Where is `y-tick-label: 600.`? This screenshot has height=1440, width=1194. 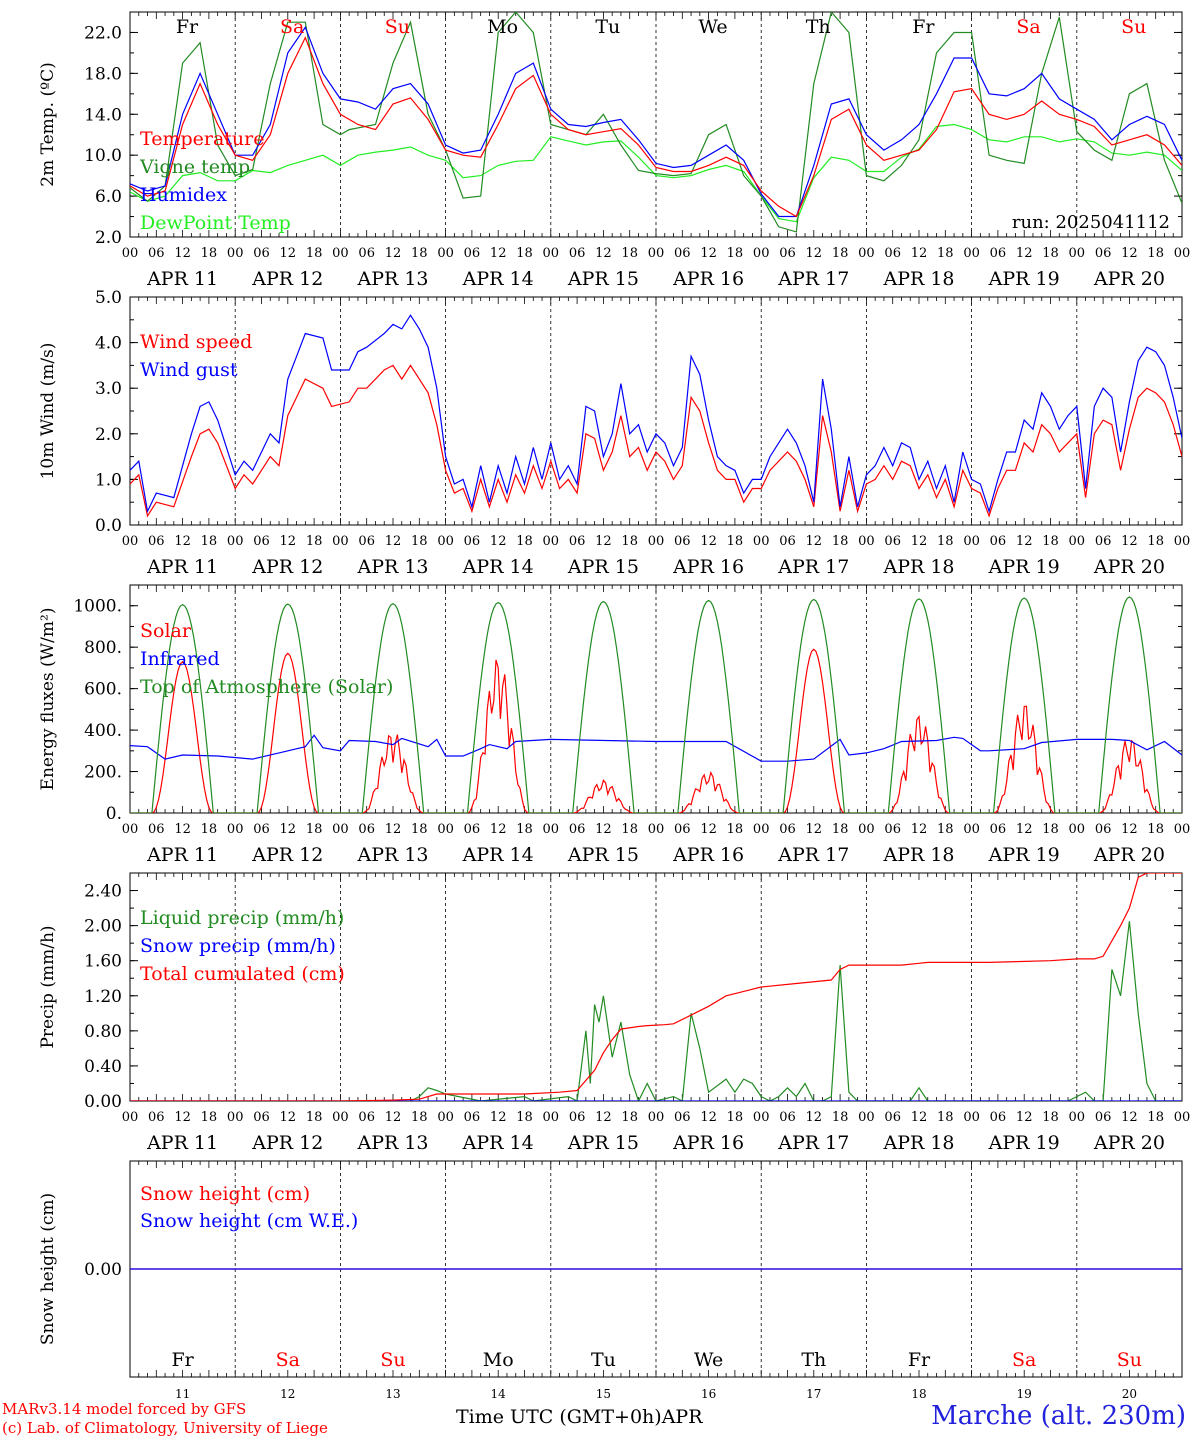 y-tick-label: 600. is located at coordinates (103, 690).